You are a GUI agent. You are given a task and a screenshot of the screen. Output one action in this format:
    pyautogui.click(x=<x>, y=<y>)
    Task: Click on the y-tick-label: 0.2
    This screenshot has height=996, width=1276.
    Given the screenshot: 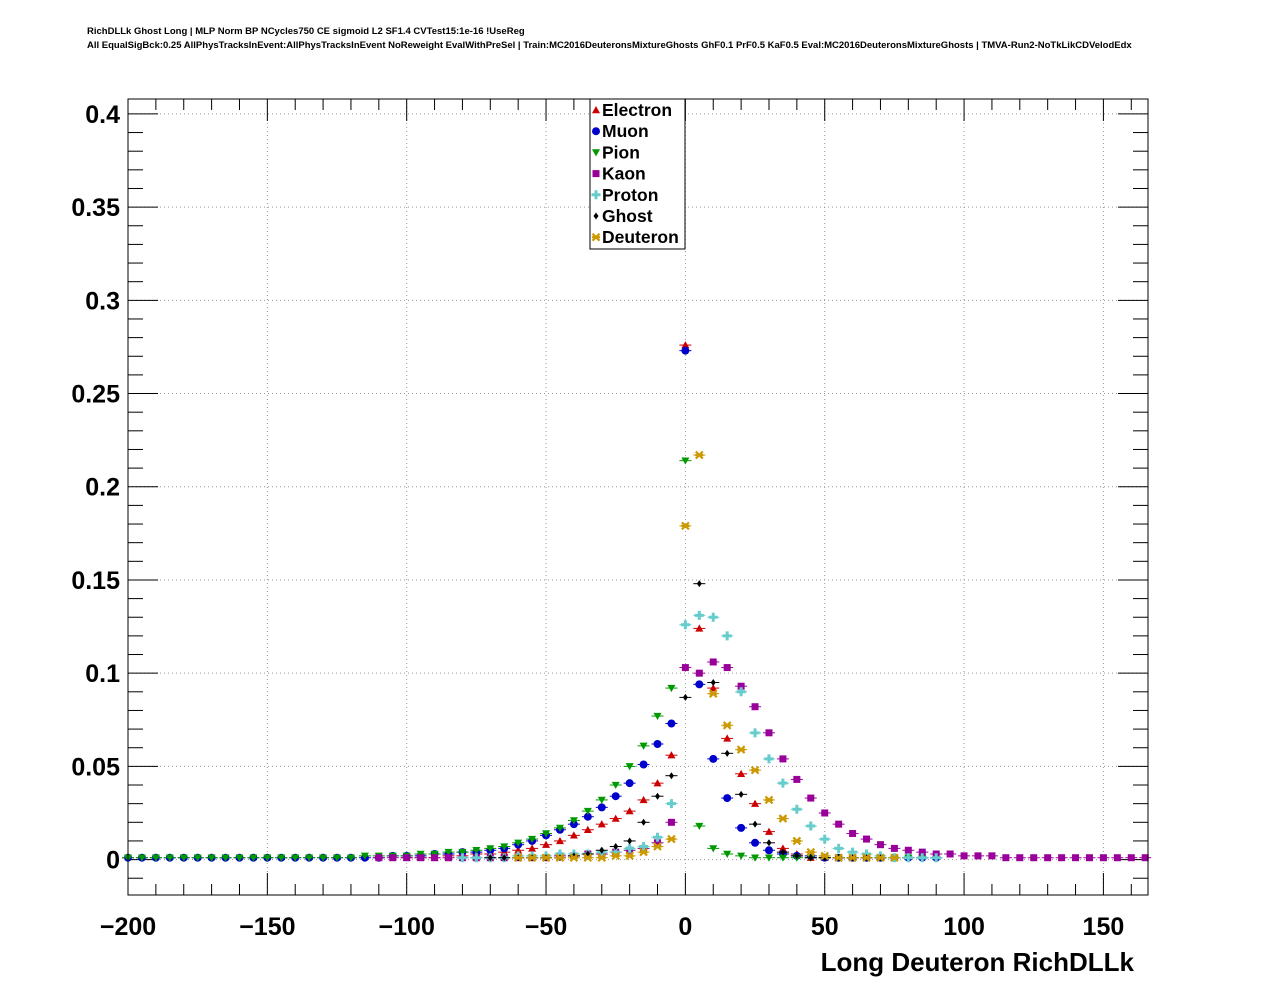 What is the action you would take?
    pyautogui.click(x=102, y=488)
    